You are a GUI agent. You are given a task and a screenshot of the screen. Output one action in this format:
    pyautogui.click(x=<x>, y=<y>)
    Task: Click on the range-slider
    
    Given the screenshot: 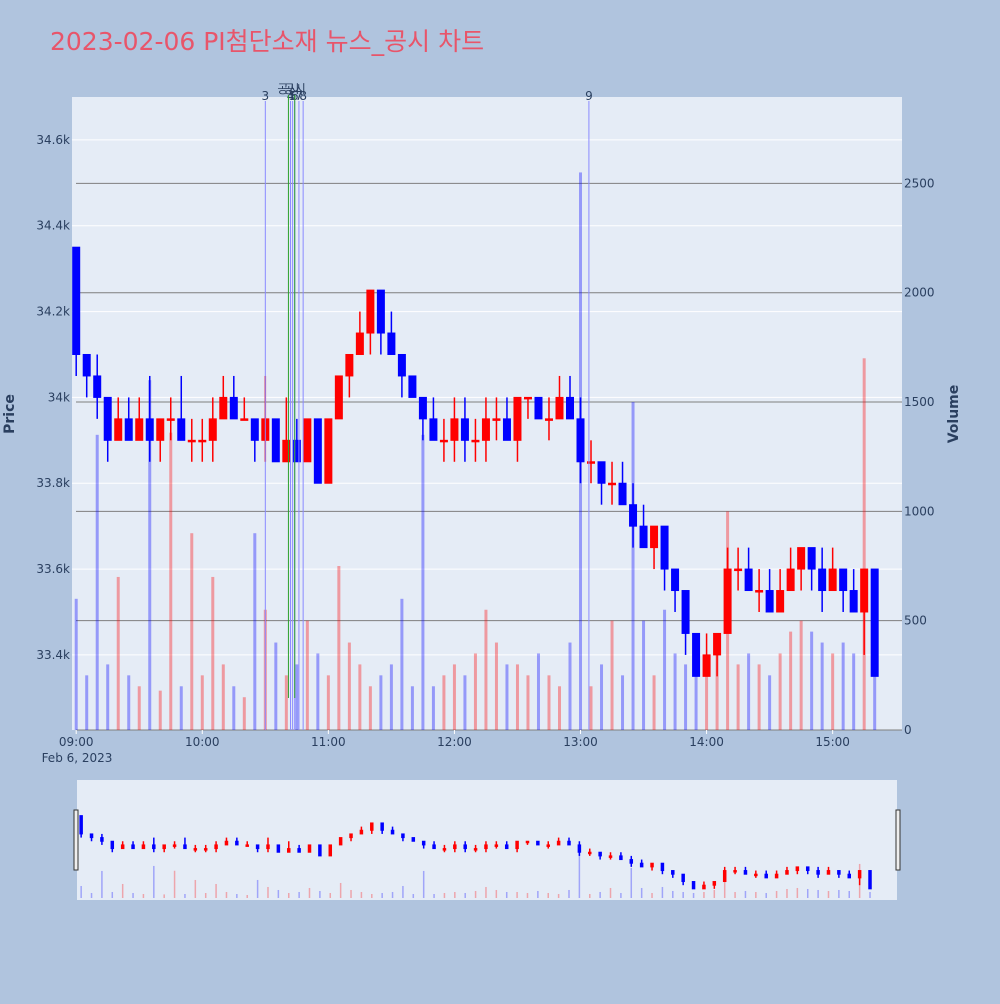 What is the action you would take?
    pyautogui.click(x=487, y=840)
    